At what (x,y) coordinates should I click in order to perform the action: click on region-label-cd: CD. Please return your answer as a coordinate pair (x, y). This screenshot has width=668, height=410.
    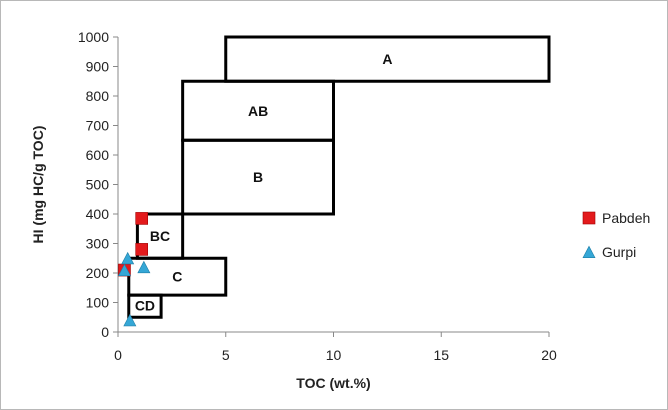
    Looking at the image, I should click on (145, 306).